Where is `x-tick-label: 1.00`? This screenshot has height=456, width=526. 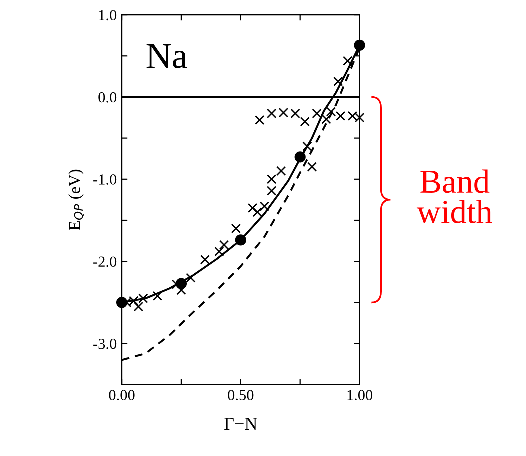 x-tick-label: 1.00 is located at coordinates (360, 395).